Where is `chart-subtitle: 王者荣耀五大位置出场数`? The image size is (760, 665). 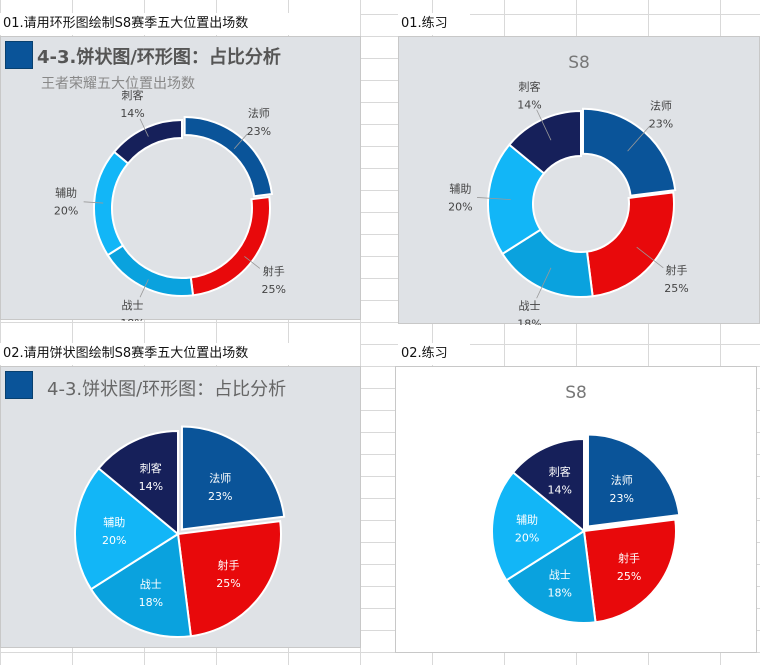 chart-subtitle: 王者荣耀五大位置出场数 is located at coordinates (118, 84).